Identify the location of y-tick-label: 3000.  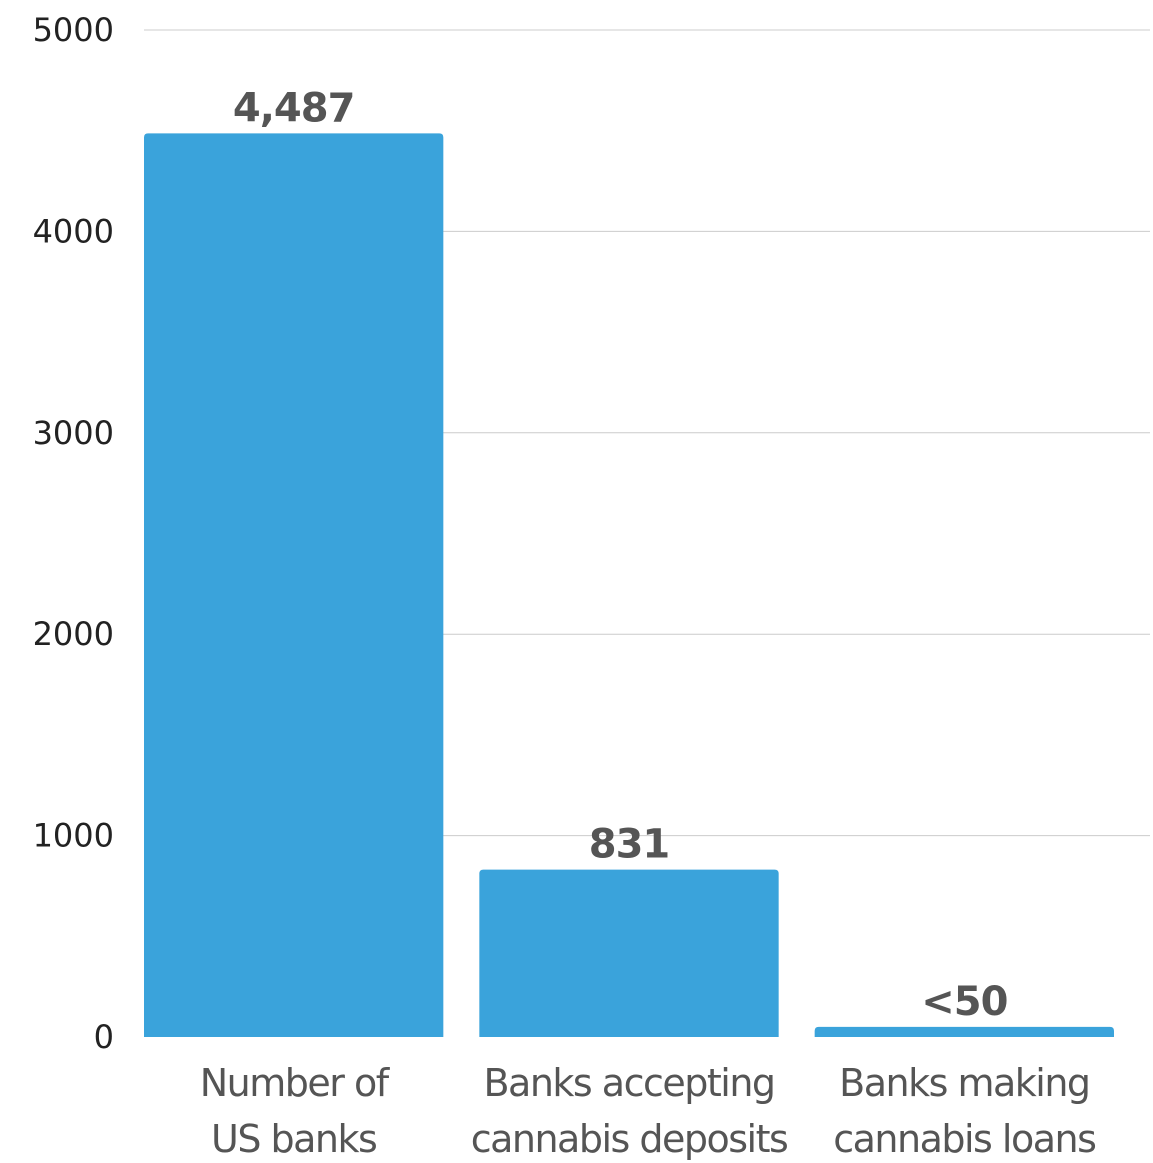
(73, 433).